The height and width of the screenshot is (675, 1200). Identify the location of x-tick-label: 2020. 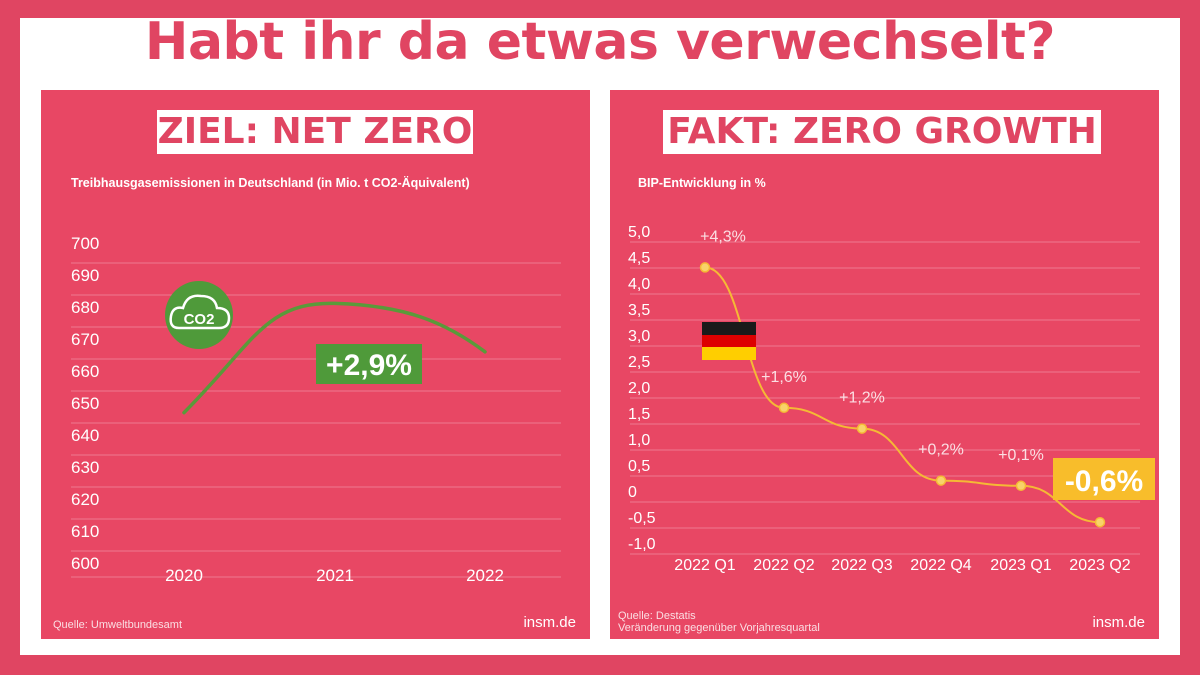
(184, 575).